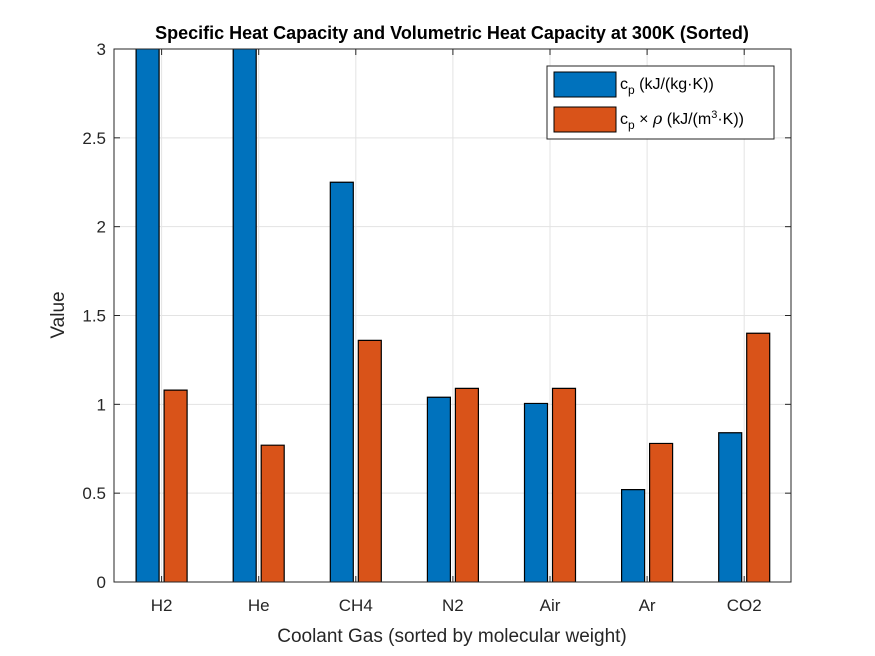 This screenshot has width=875, height=656. I want to click on y-tick-label: 1, so click(101, 404).